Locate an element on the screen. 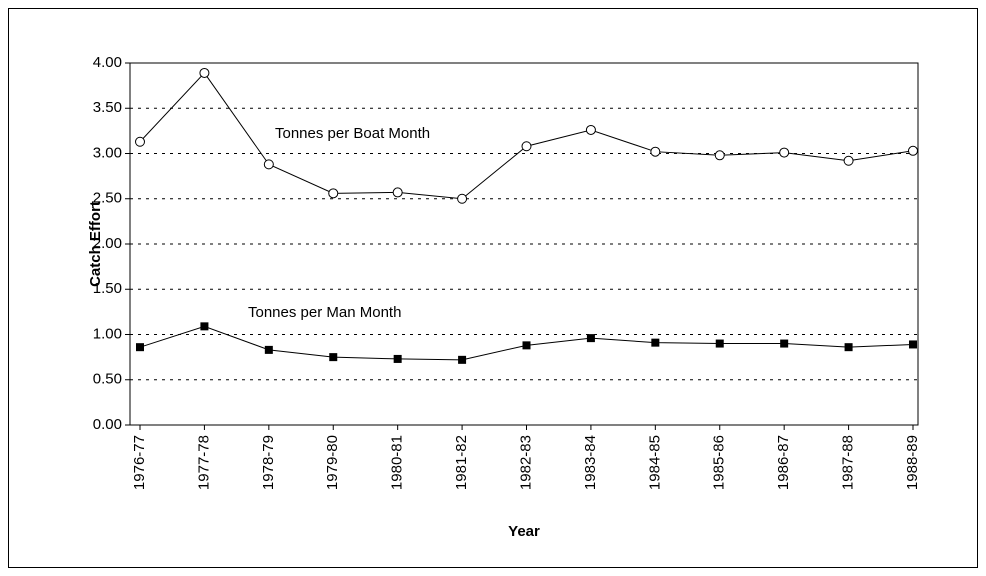 The height and width of the screenshot is (576, 986). y-axis-title: Catch Effort is located at coordinates (95, 244).